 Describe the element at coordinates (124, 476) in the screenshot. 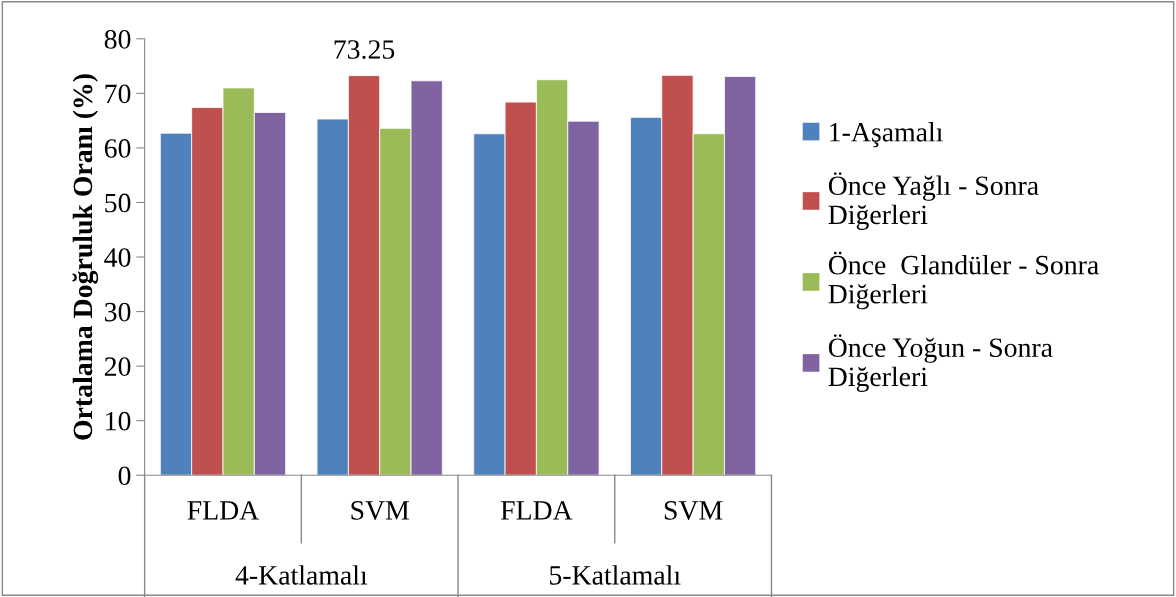

I see `y-tick-label: 0` at that location.